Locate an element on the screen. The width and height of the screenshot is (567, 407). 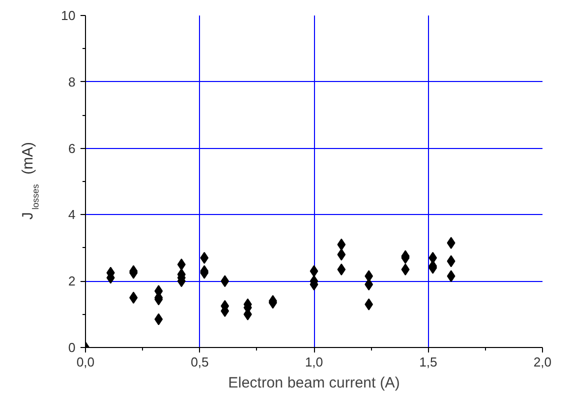
x-axis-title: Electron beam current (A) is located at coordinates (314, 383).